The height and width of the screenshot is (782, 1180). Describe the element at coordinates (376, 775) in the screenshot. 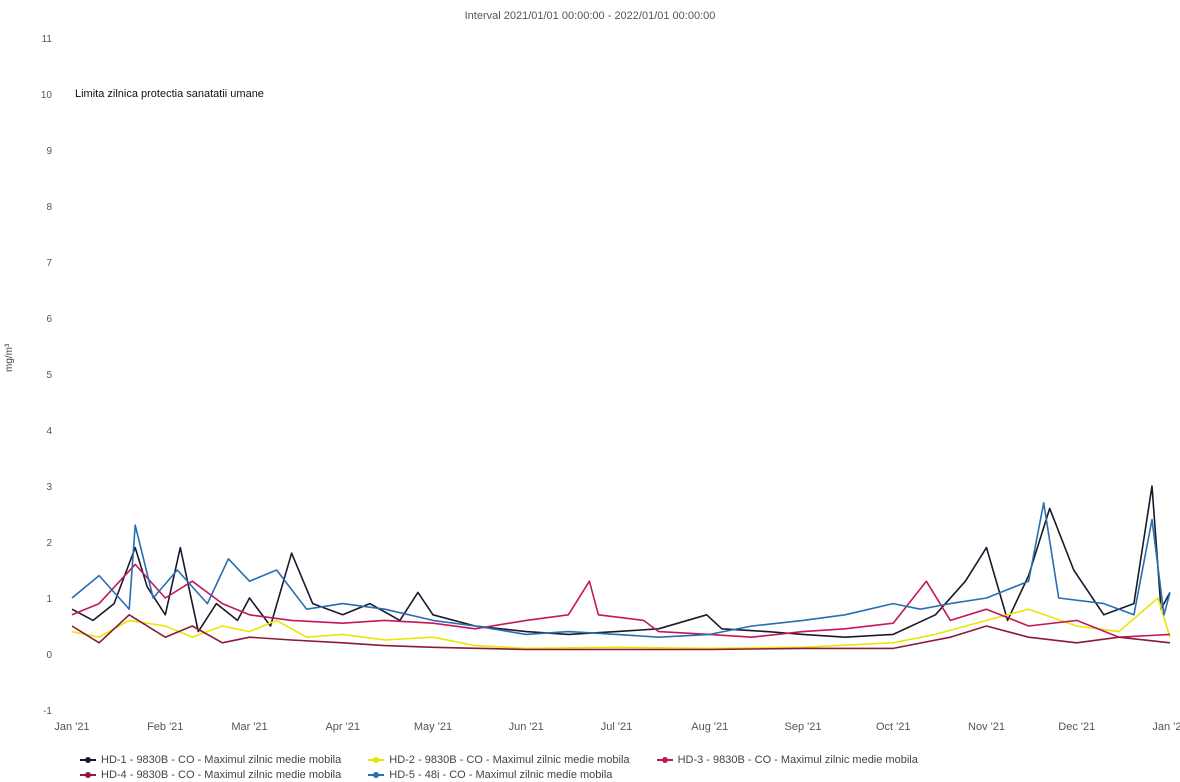

I see `legend-swatch-hd5` at that location.